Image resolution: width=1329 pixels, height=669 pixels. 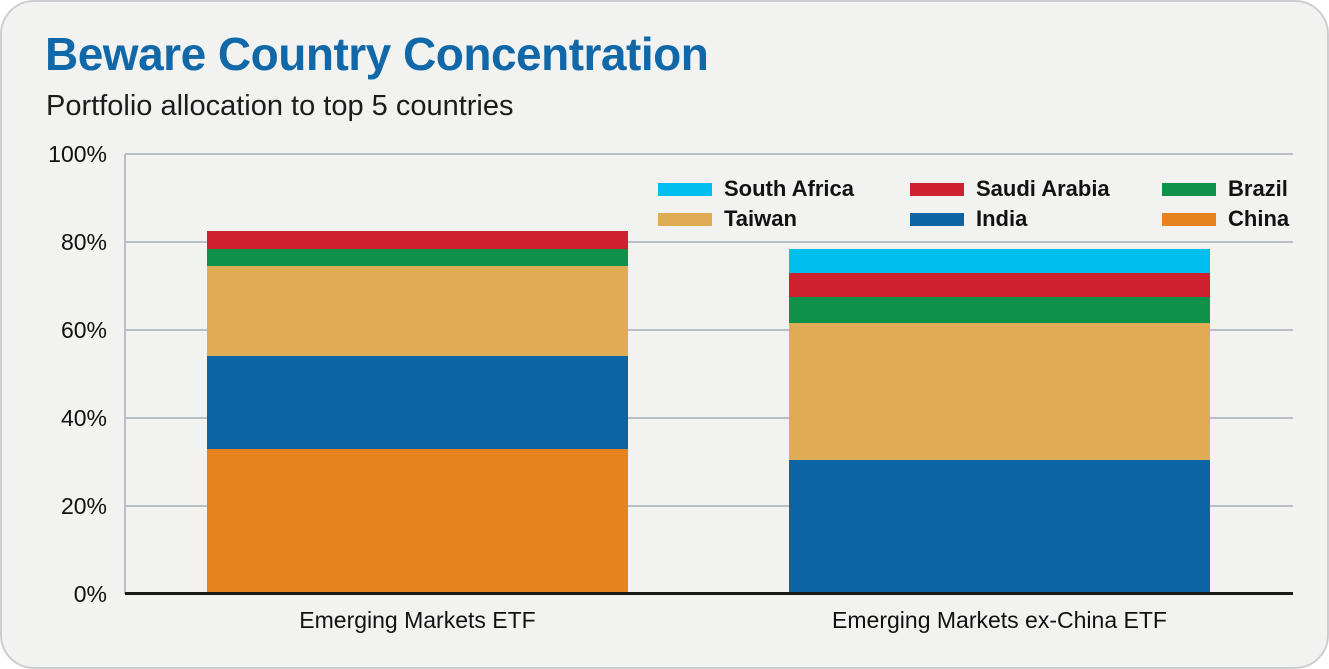 I want to click on y-tick-label-40-: 40%, so click(x=83, y=418).